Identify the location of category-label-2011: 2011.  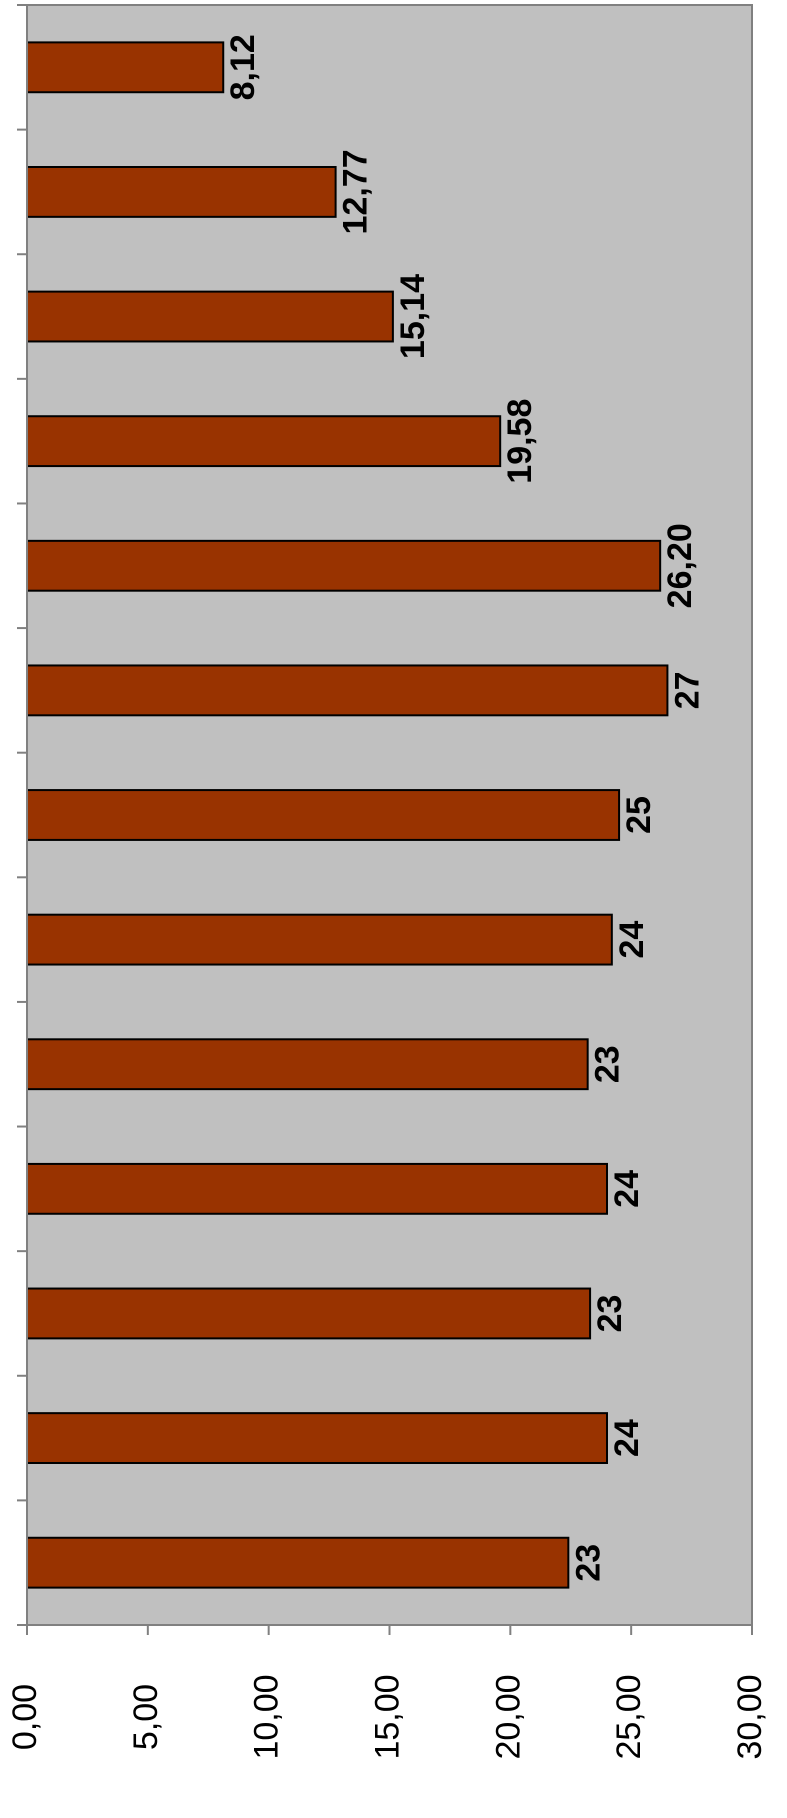
(1, 1064).